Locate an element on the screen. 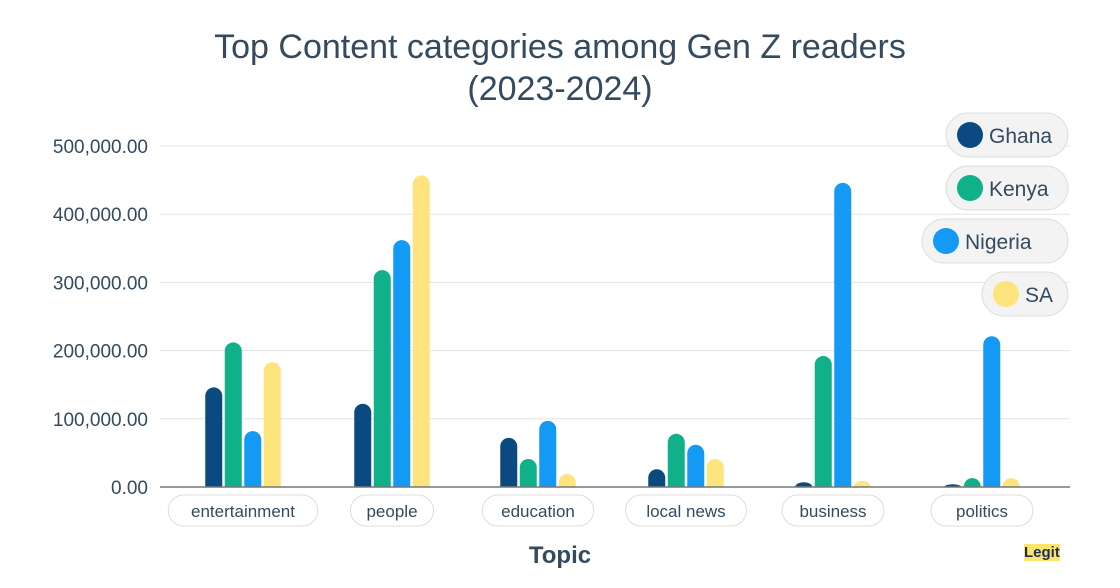 Image resolution: width=1120 pixels, height=588 pixels. y-tick-label: 500,000.00 is located at coordinates (100, 147).